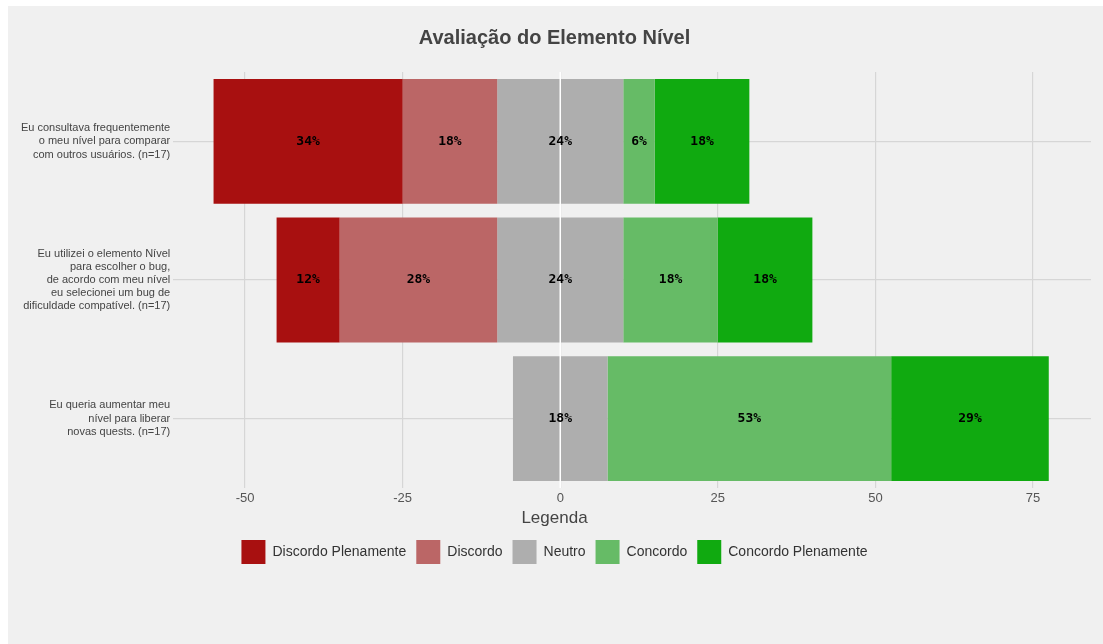 Image resolution: width=1103 pixels, height=644 pixels. What do you see at coordinates (1033, 498) in the screenshot?
I see `x-tick-label: 75` at bounding box center [1033, 498].